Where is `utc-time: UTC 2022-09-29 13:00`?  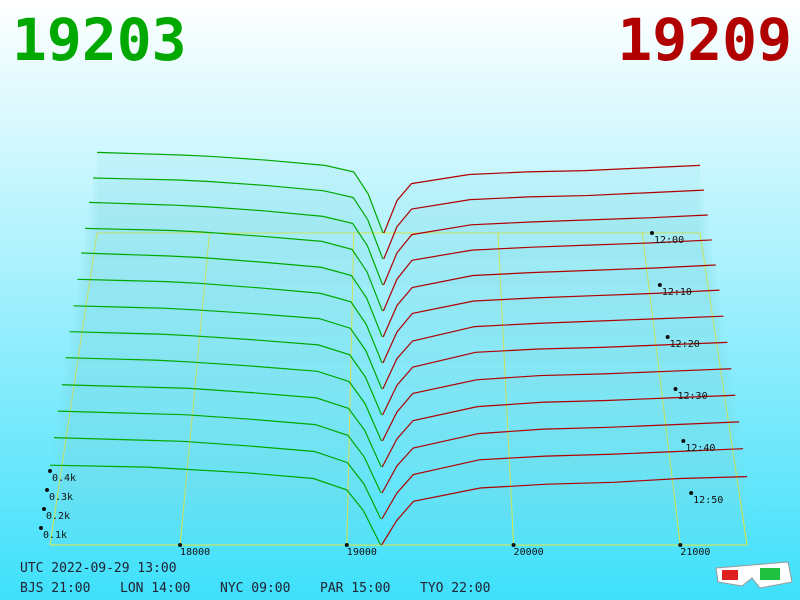
utc-time: UTC 2022-09-29 13:00 is located at coordinates (98, 568).